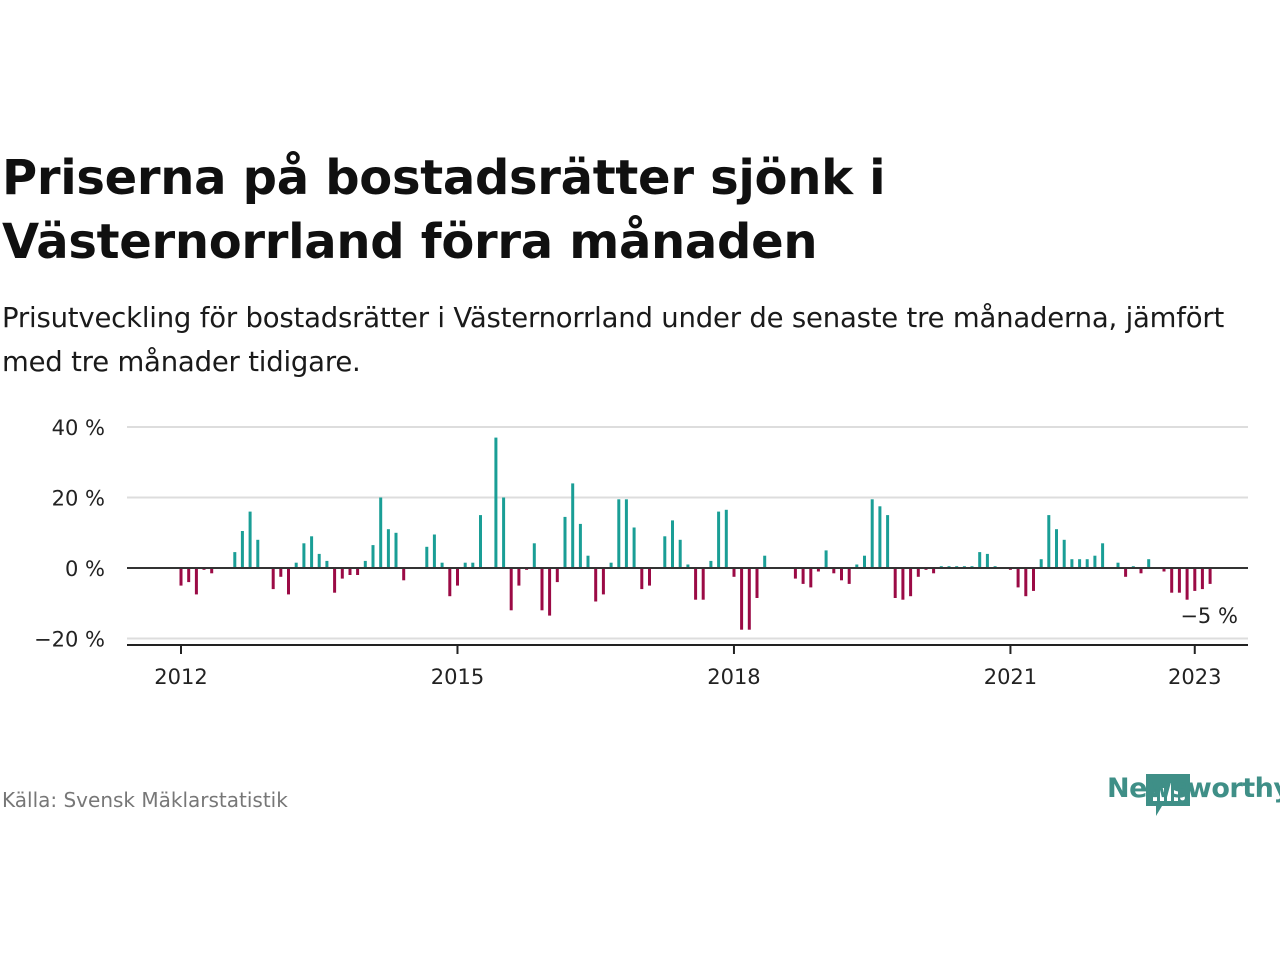 The image size is (1280, 960). What do you see at coordinates (1194, 677) in the screenshot?
I see `x-tick-label: 2023` at bounding box center [1194, 677].